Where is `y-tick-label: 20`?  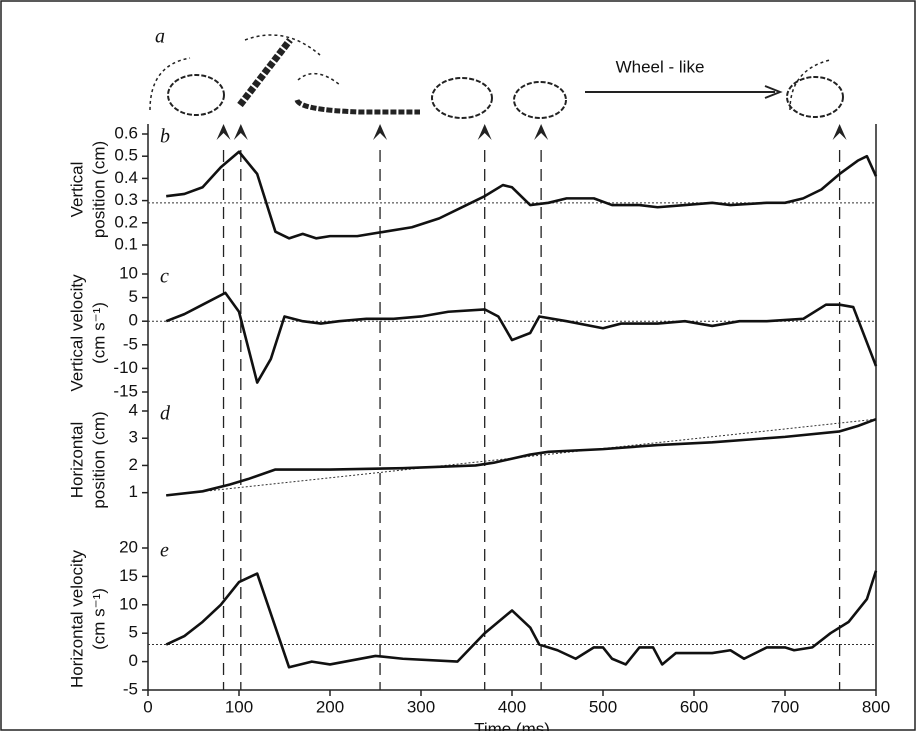
y-tick-label: 20 is located at coordinates (128, 546).